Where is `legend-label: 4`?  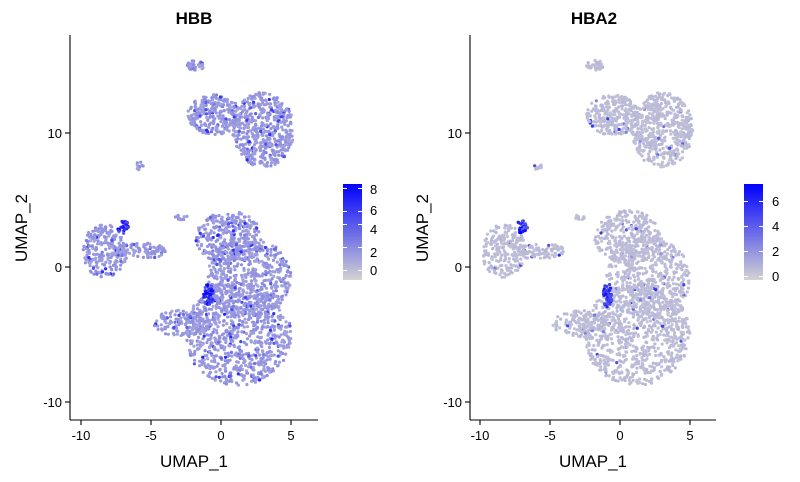 legend-label: 4 is located at coordinates (373, 229).